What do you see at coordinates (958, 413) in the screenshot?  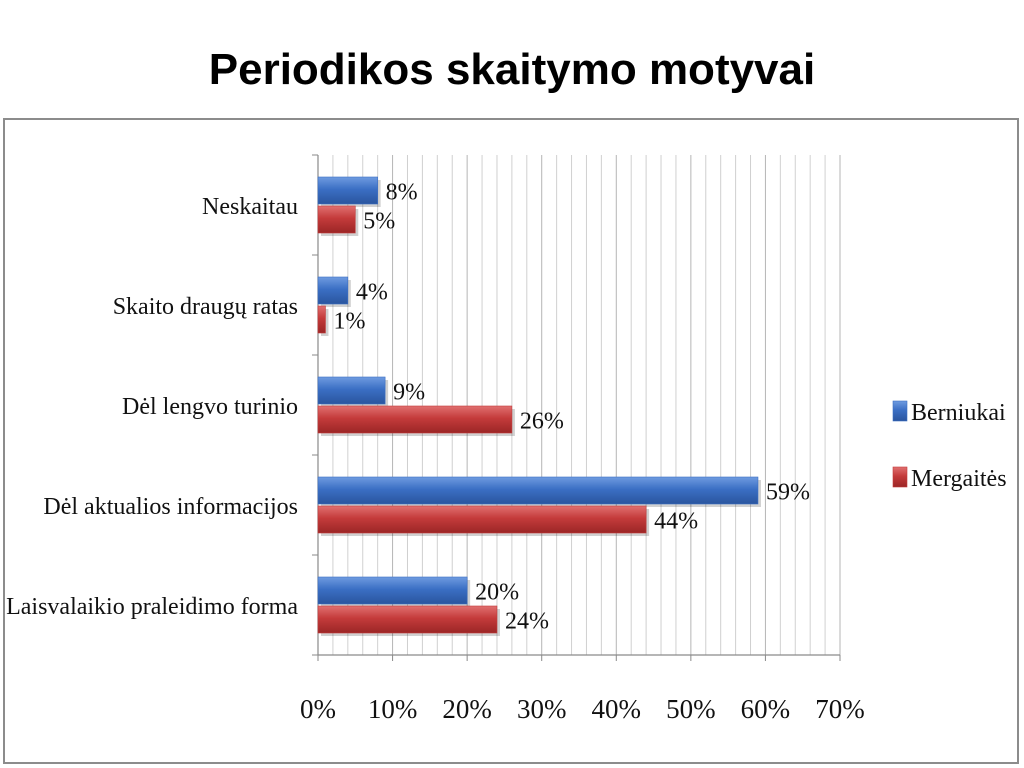 I see `legend-label: Berniukai` at bounding box center [958, 413].